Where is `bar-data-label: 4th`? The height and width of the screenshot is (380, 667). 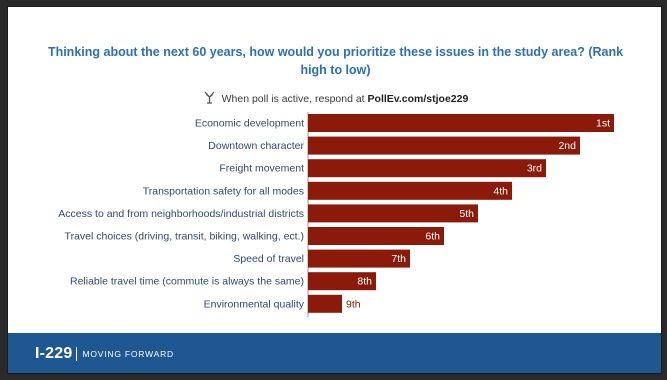
bar-data-label: 4th is located at coordinates (500, 191).